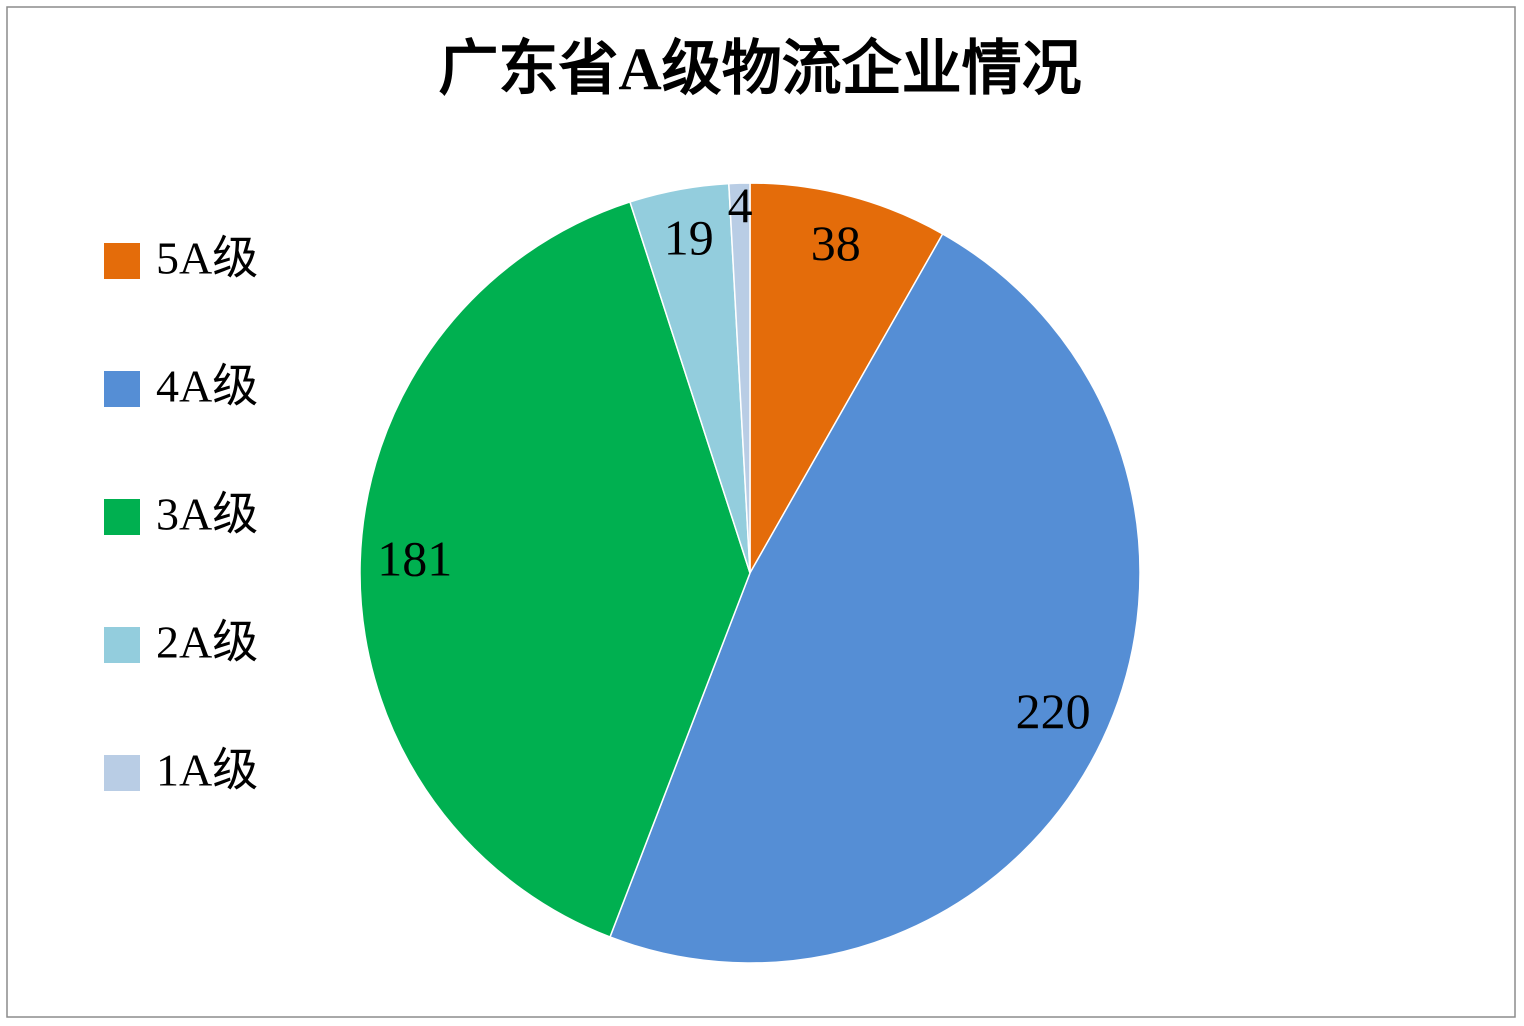 This screenshot has width=1524, height=1026. What do you see at coordinates (207, 386) in the screenshot?
I see `legend-label: 4A级` at bounding box center [207, 386].